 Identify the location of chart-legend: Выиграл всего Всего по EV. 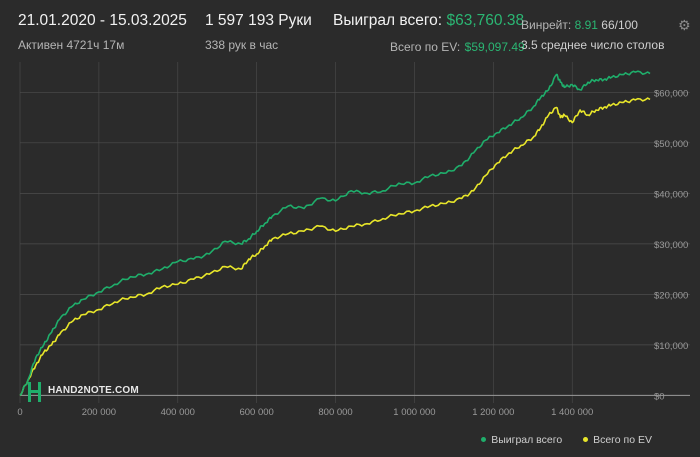
(557, 440).